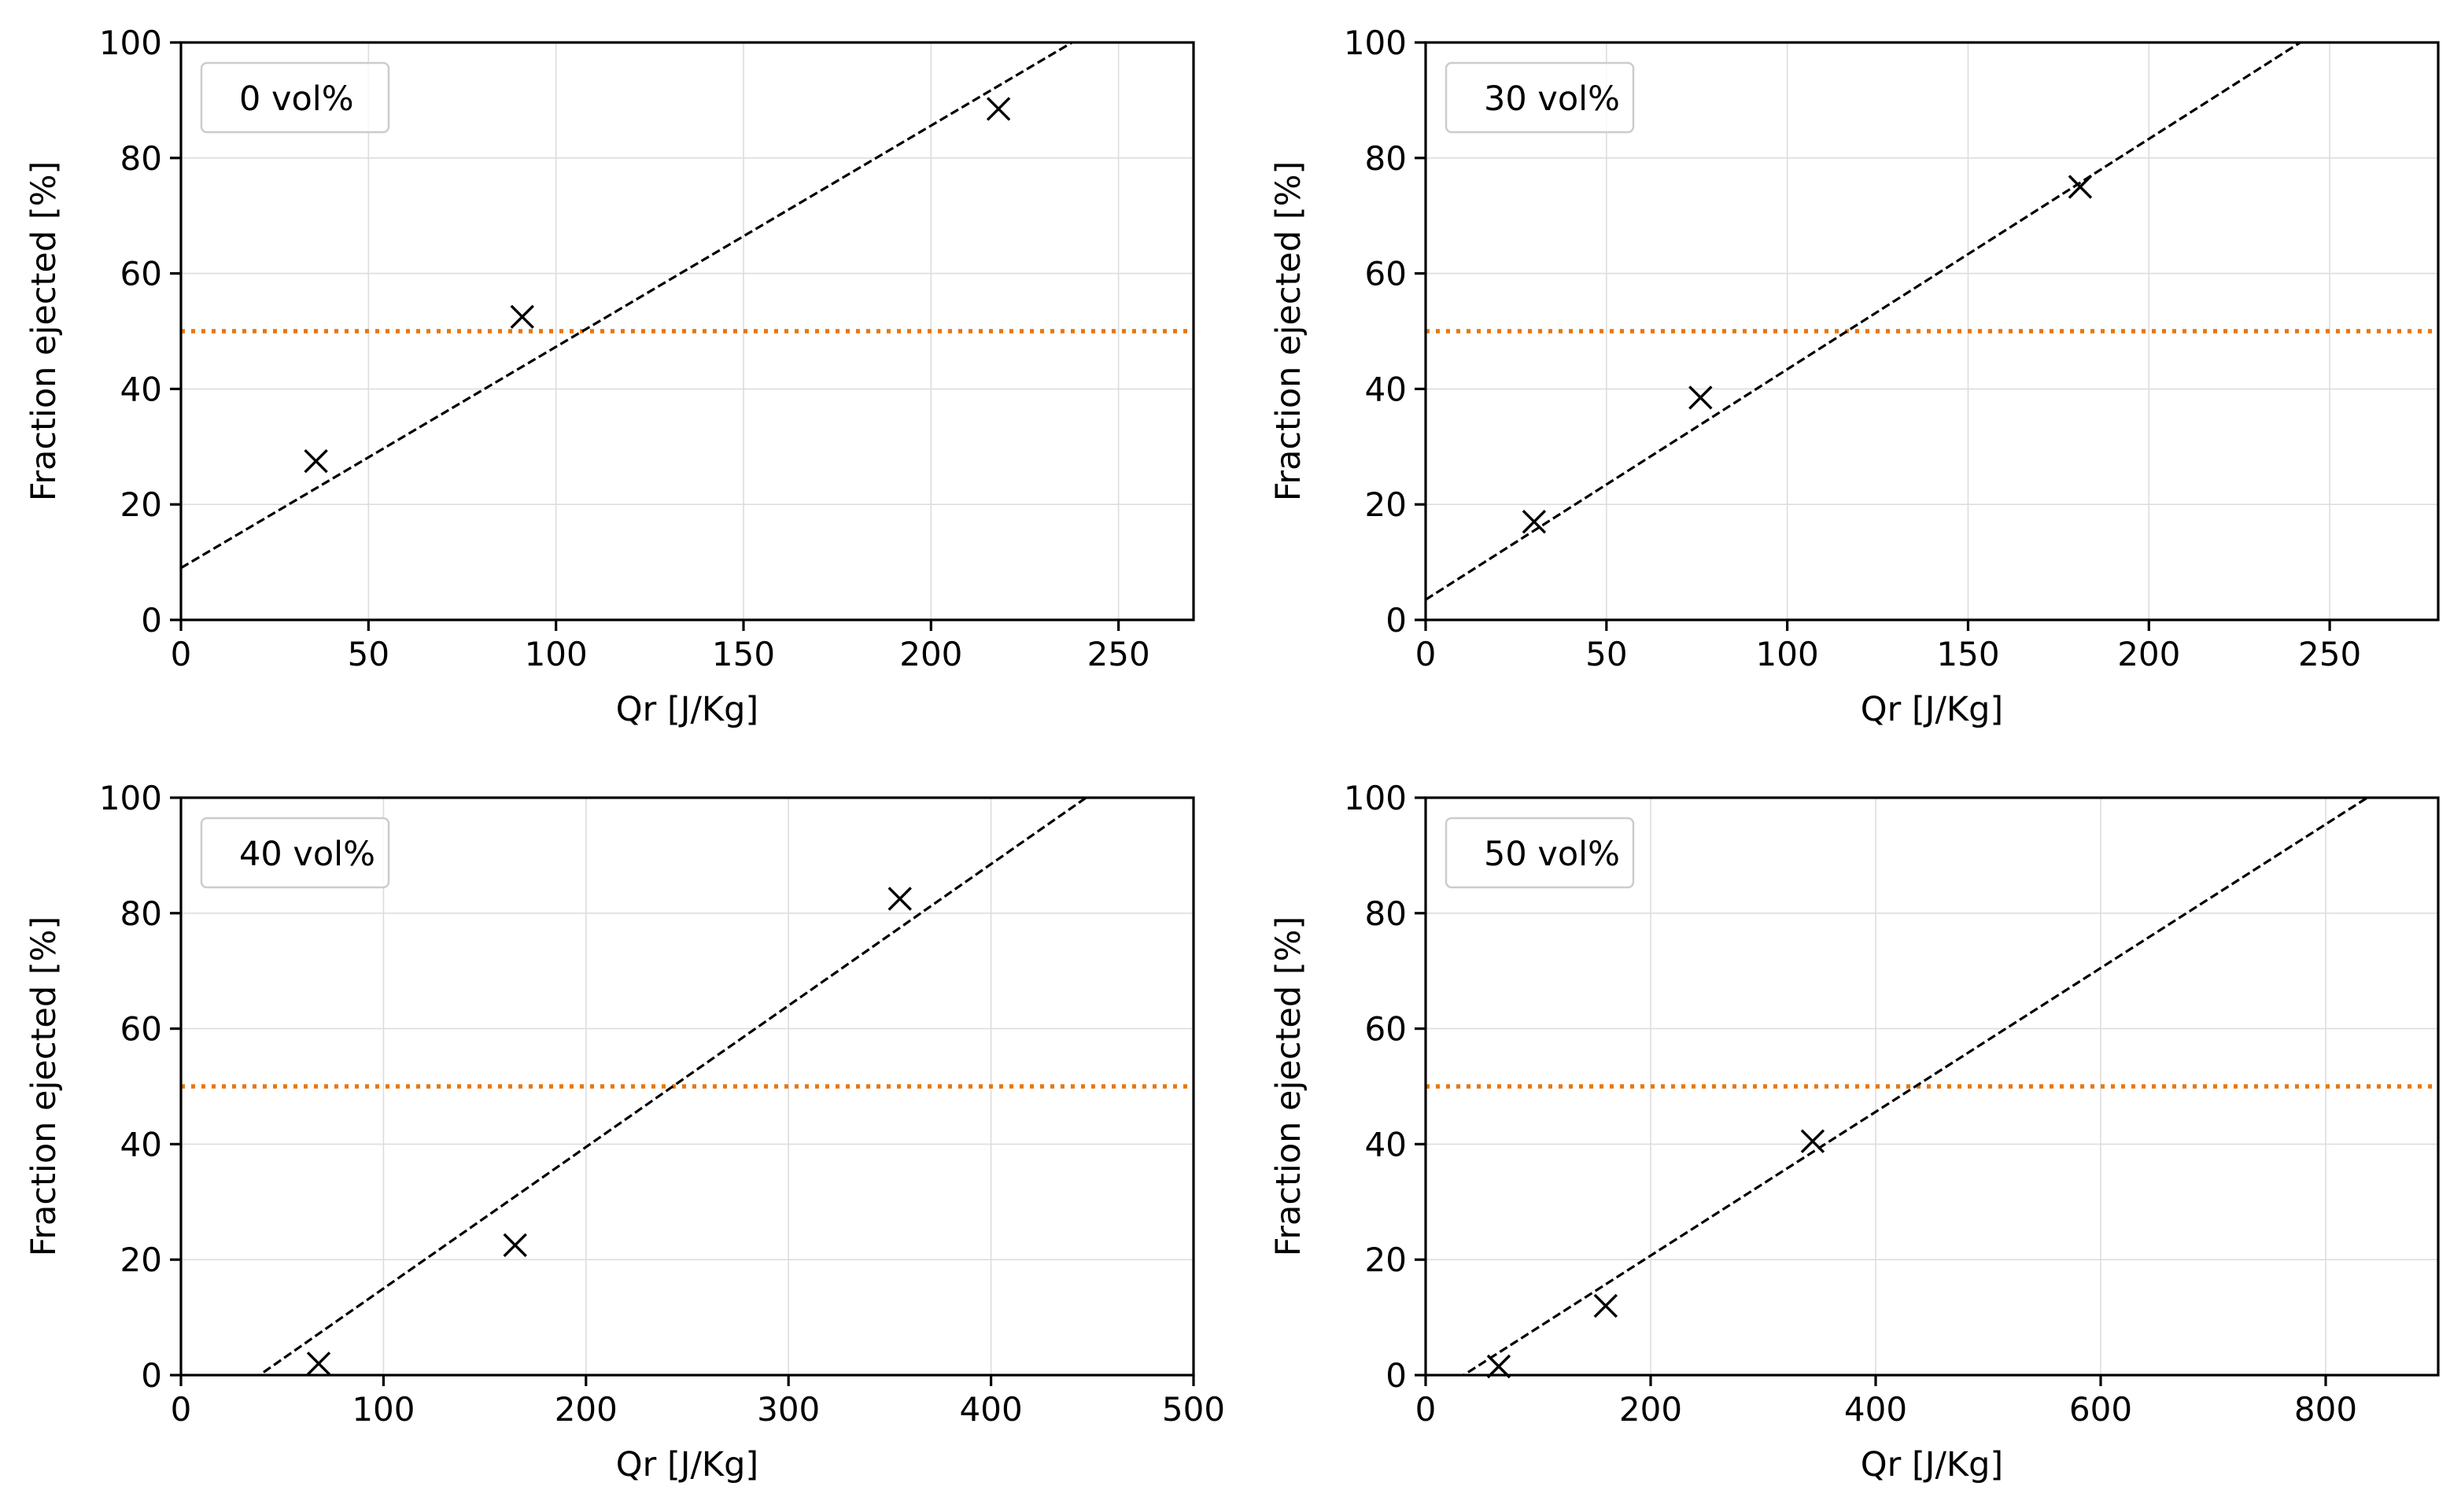 This screenshot has height=1512, width=2450. Describe the element at coordinates (1552, 99) in the screenshot. I see `legend-label: 30 vol%` at that location.